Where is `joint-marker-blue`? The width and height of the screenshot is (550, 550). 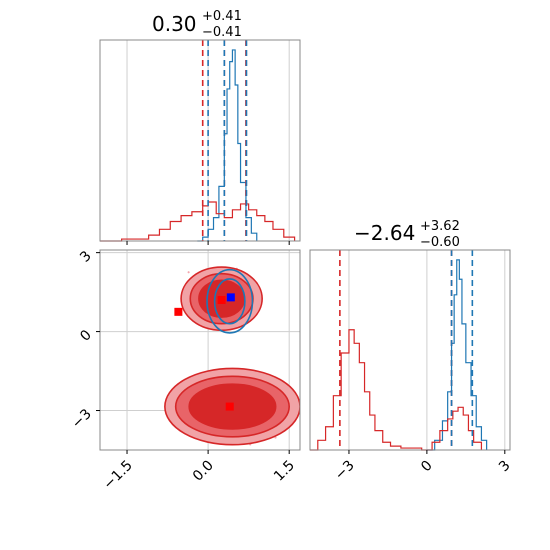
joint-marker-blue is located at coordinates (230, 297).